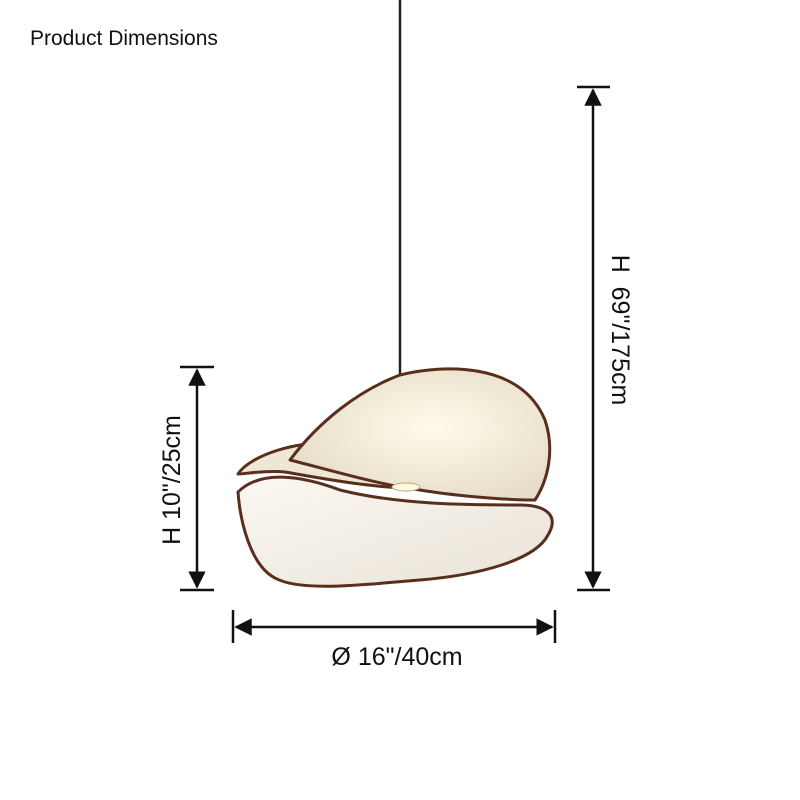  Describe the element at coordinates (395, 477) in the screenshot. I see `lamp-shade` at that location.